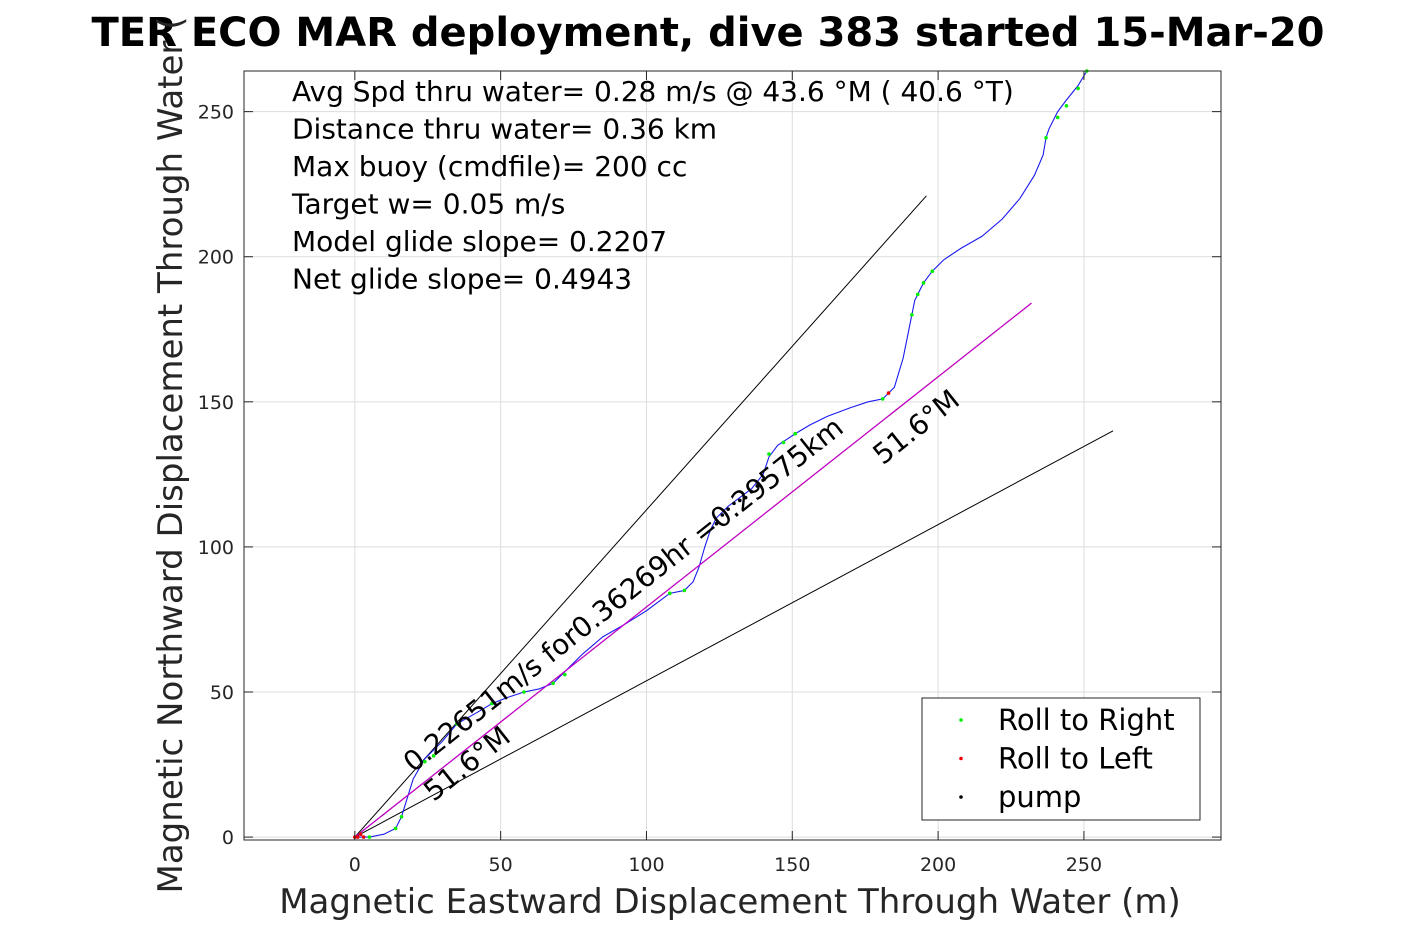  Describe the element at coordinates (646, 865) in the screenshot. I see `x-tick-label: 100` at that location.